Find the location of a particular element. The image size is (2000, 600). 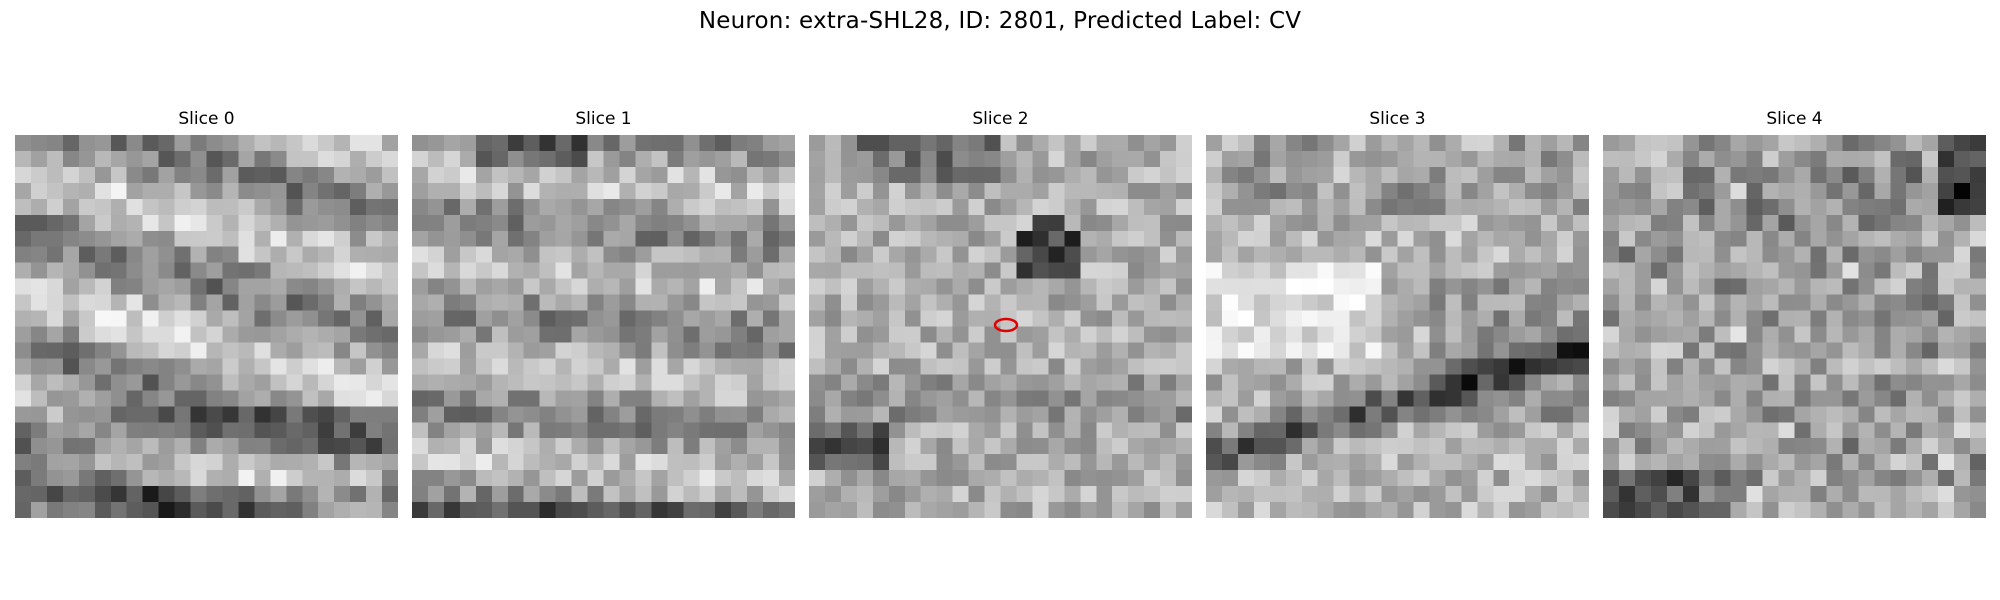

slice-panel-3: Slice 3 is located at coordinates (1397, 313).